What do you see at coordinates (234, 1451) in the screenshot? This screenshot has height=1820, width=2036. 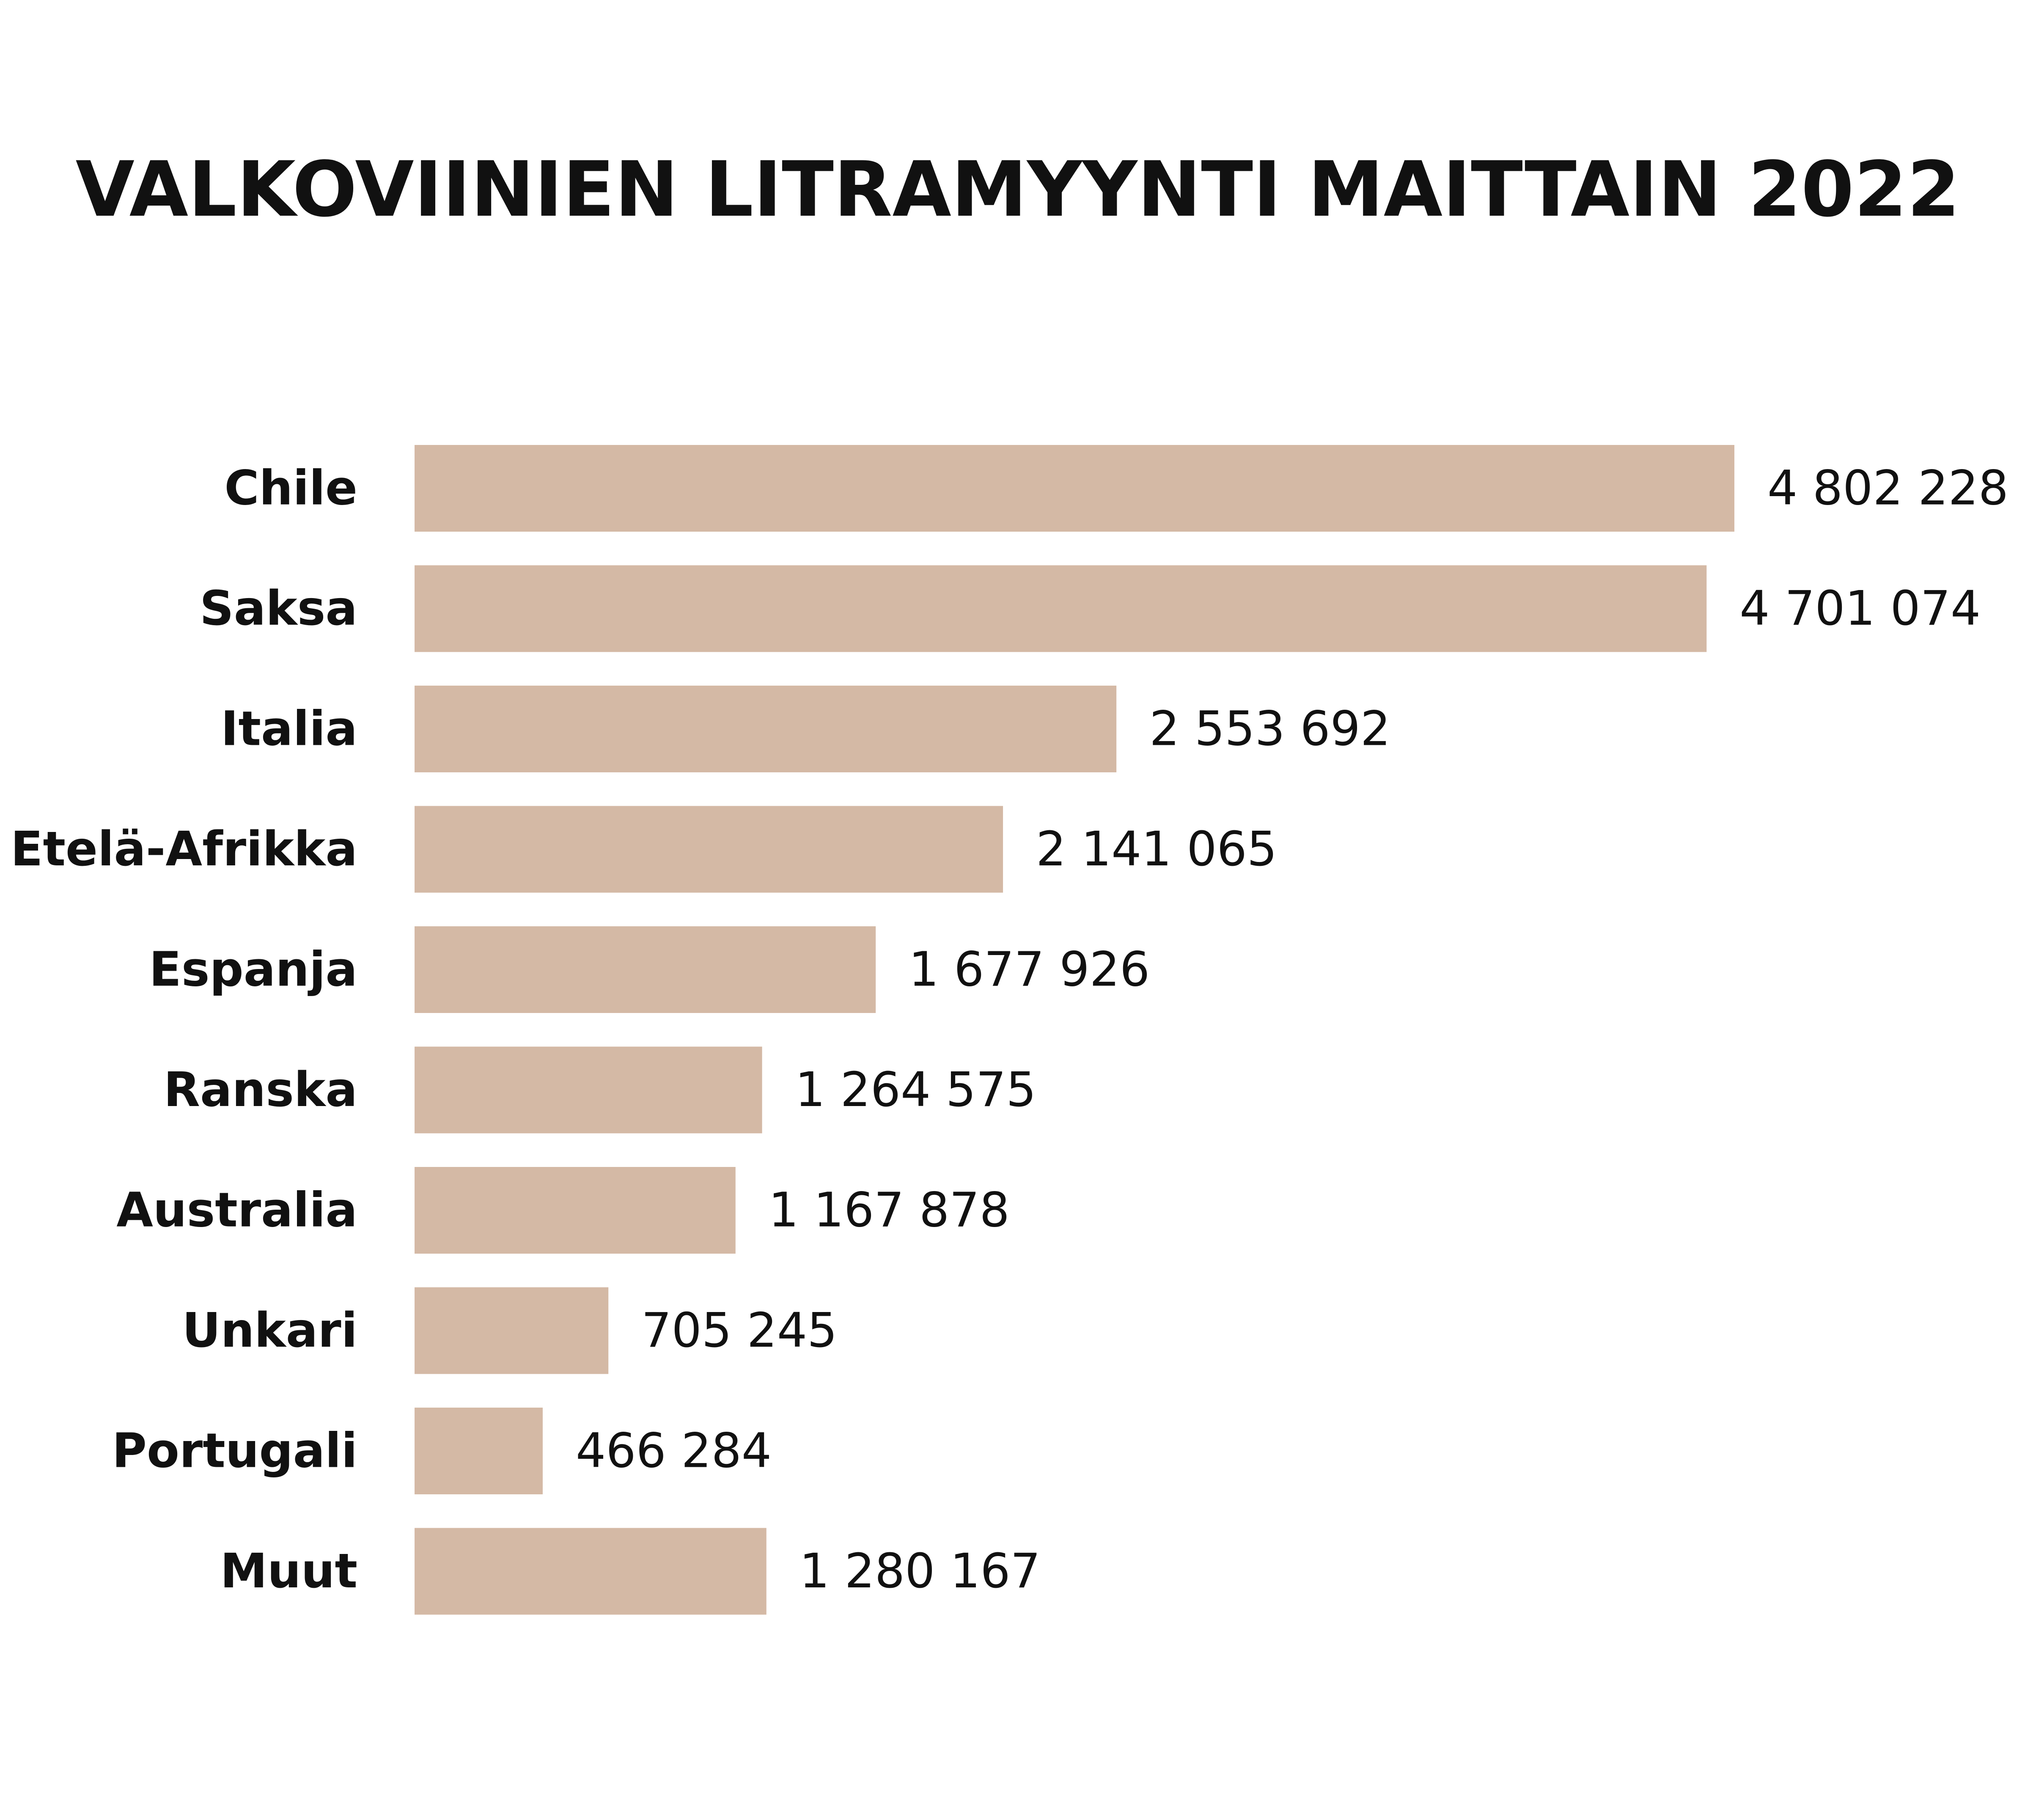 I see `category-label-8: Portugali` at bounding box center [234, 1451].